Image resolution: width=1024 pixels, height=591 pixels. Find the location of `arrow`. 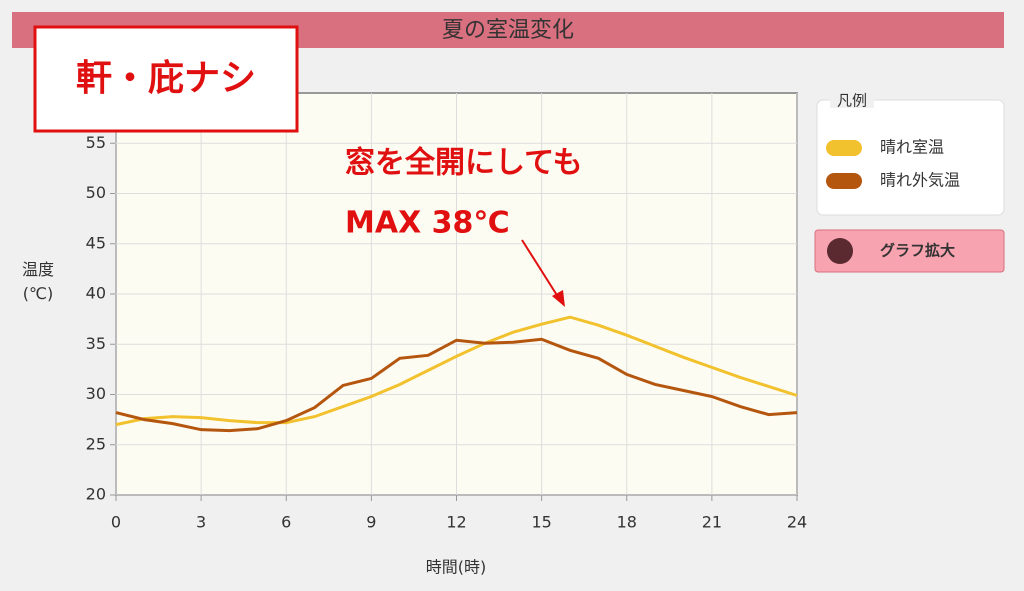

arrow is located at coordinates (541, 270).